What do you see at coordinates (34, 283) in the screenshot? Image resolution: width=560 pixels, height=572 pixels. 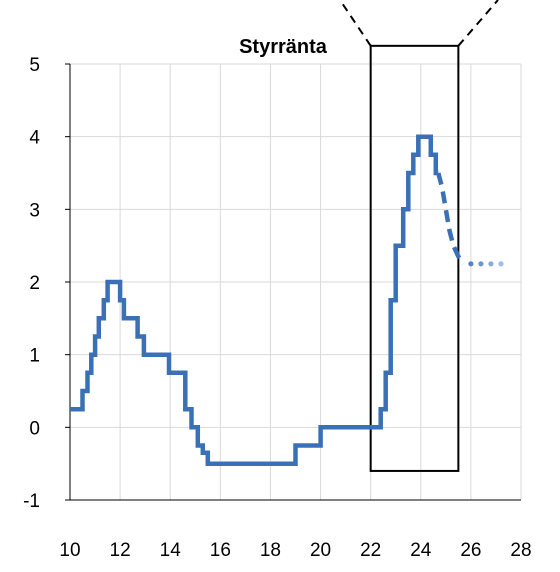 I see `y-tick-label: 2` at bounding box center [34, 283].